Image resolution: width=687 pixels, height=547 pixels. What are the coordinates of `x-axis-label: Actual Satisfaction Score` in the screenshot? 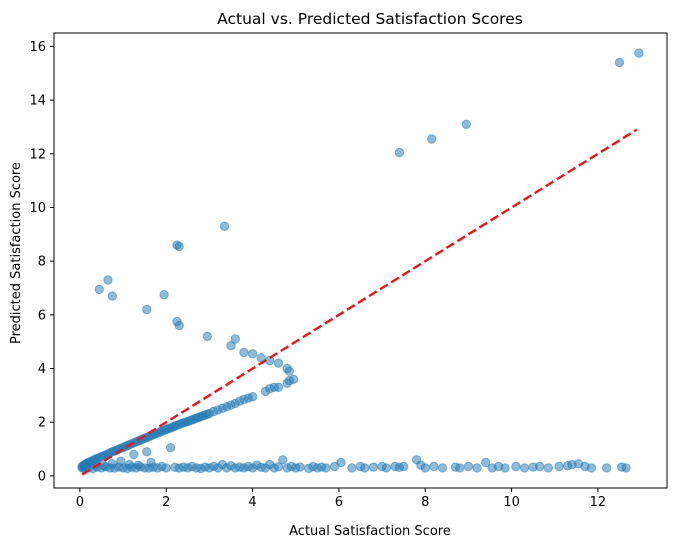 It's located at (370, 531).